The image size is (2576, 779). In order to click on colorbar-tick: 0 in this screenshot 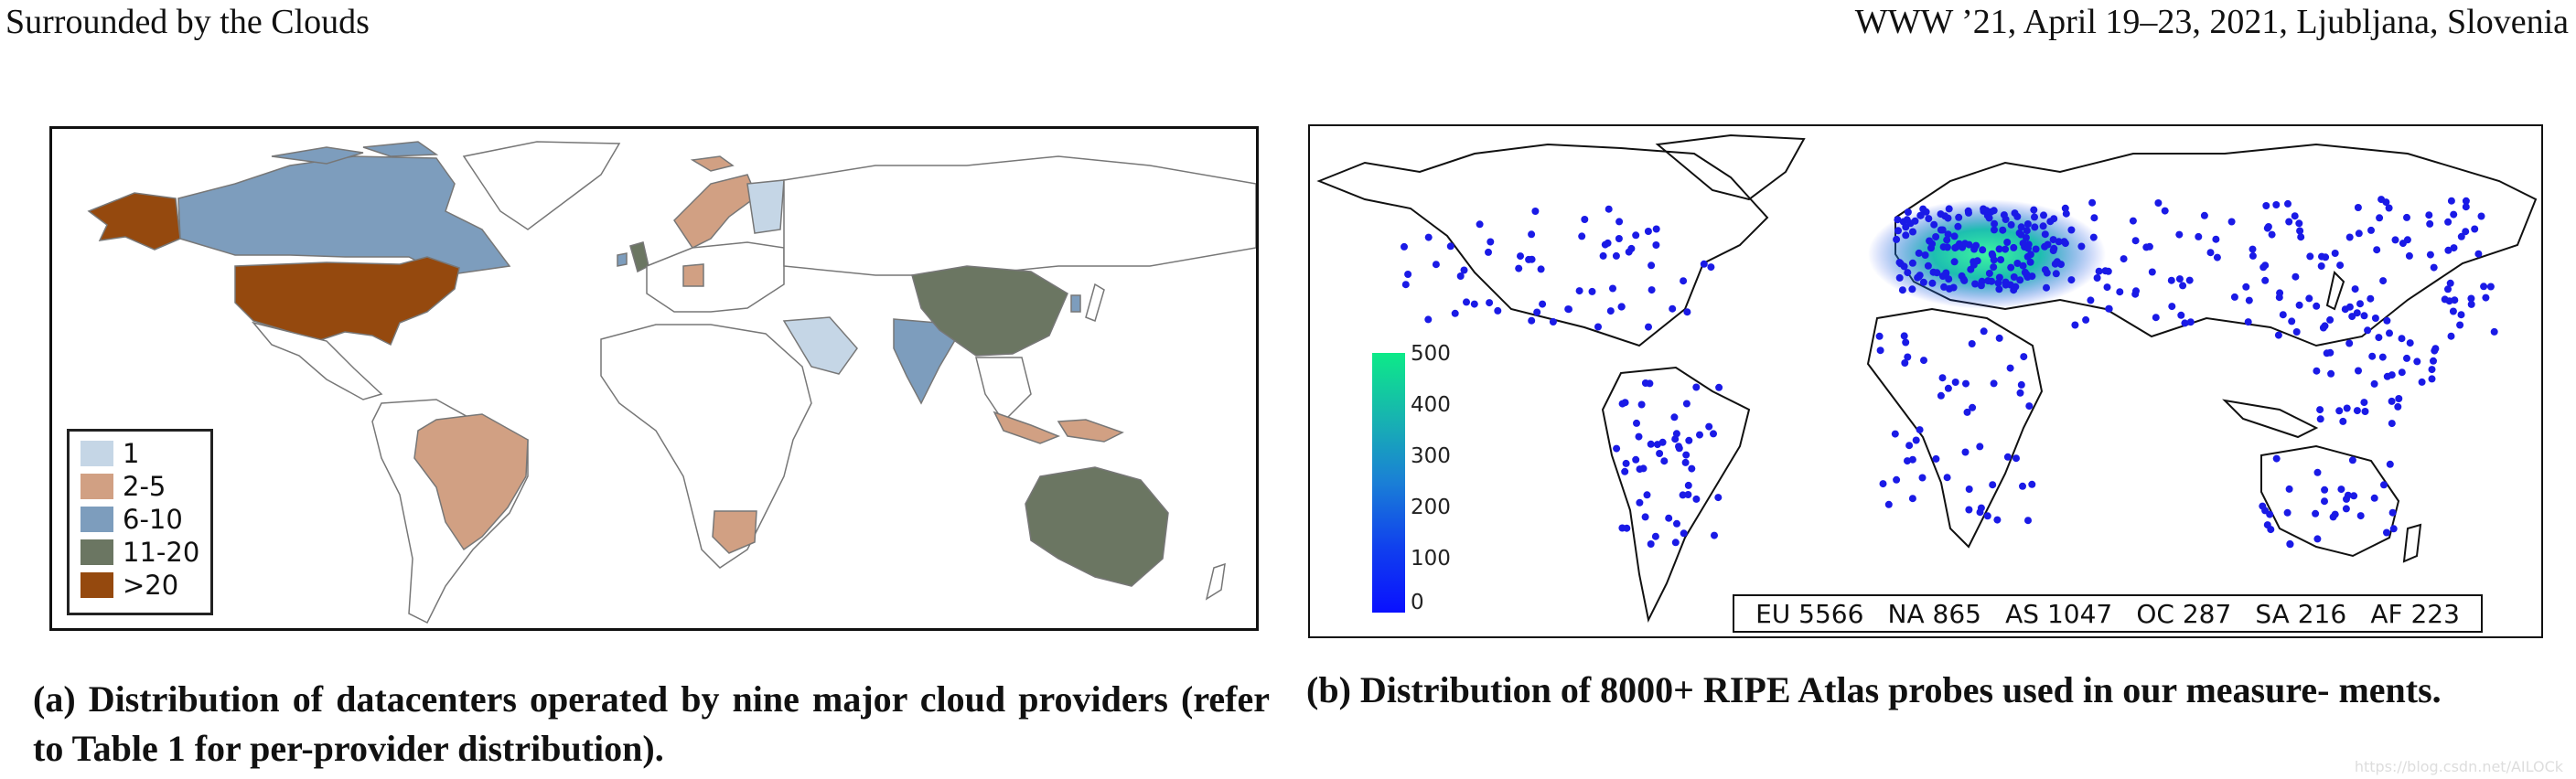, I will do `click(1418, 602)`.